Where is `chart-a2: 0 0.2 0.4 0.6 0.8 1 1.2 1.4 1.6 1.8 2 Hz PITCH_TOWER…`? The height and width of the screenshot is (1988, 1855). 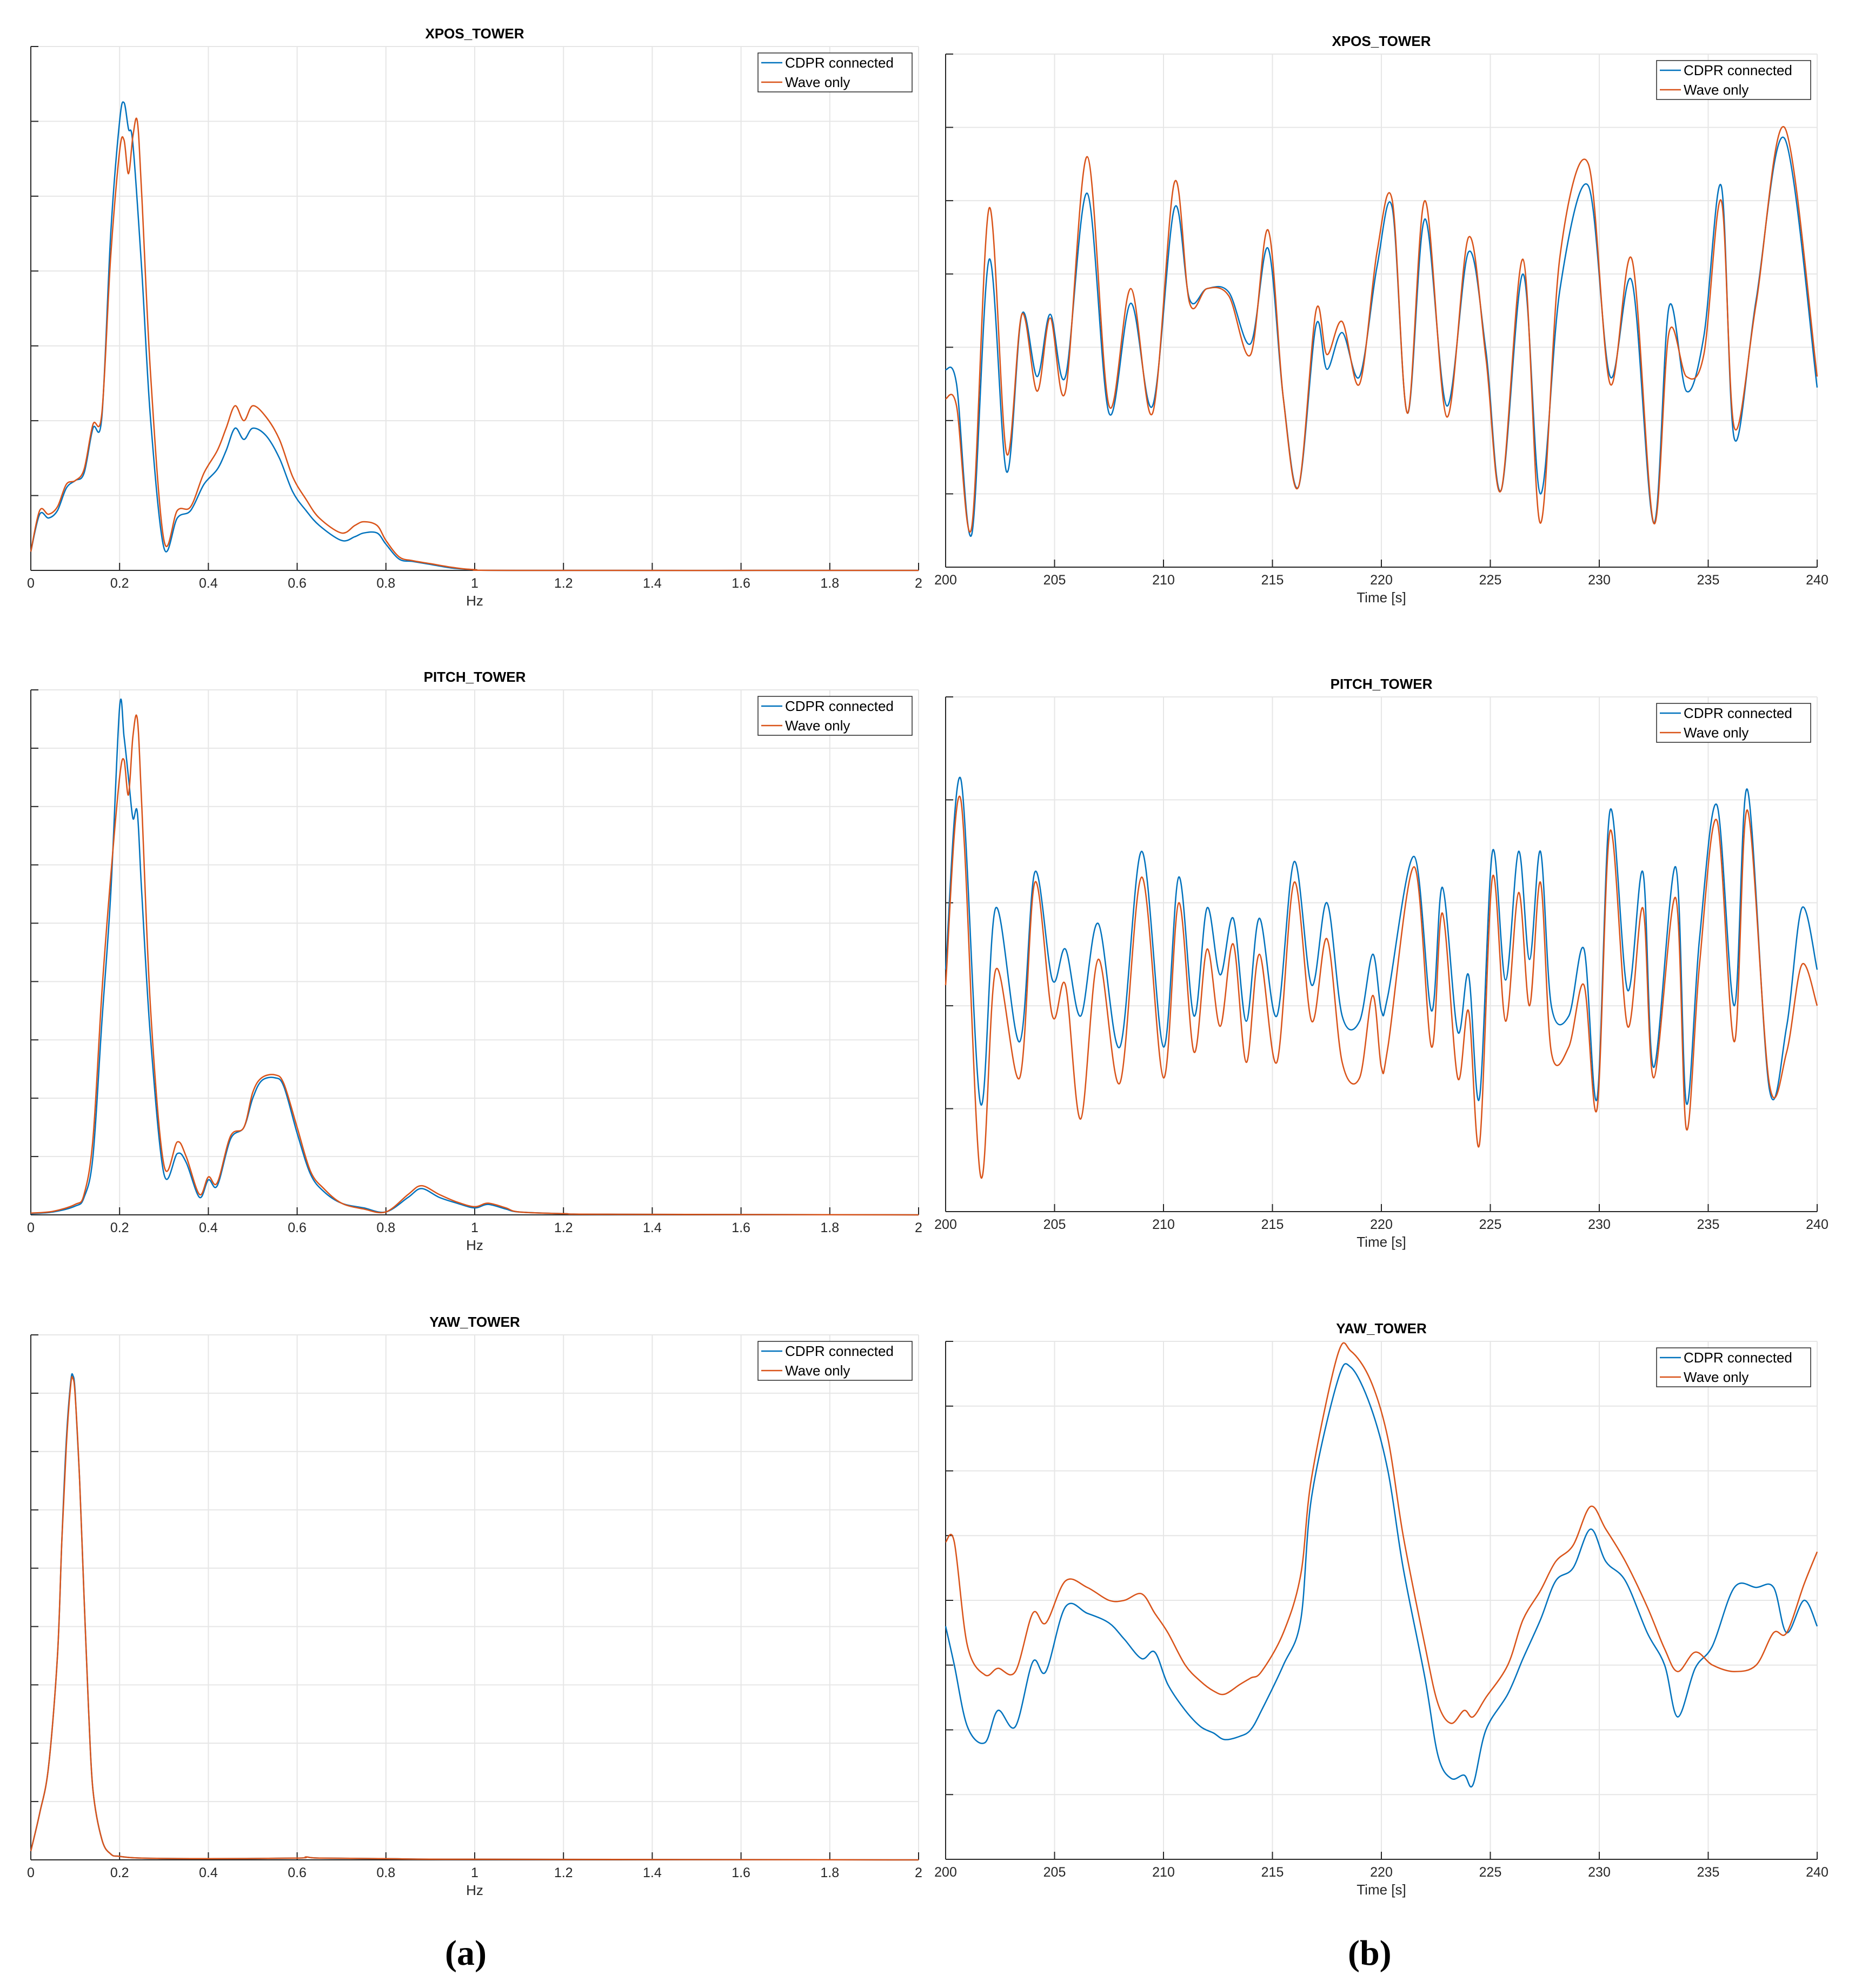 chart-a2: 0 0.2 0.4 0.6 0.8 1 1.2 1.4 1.6 1.8 2 Hz PITCH_TOWER… is located at coordinates (475, 961).